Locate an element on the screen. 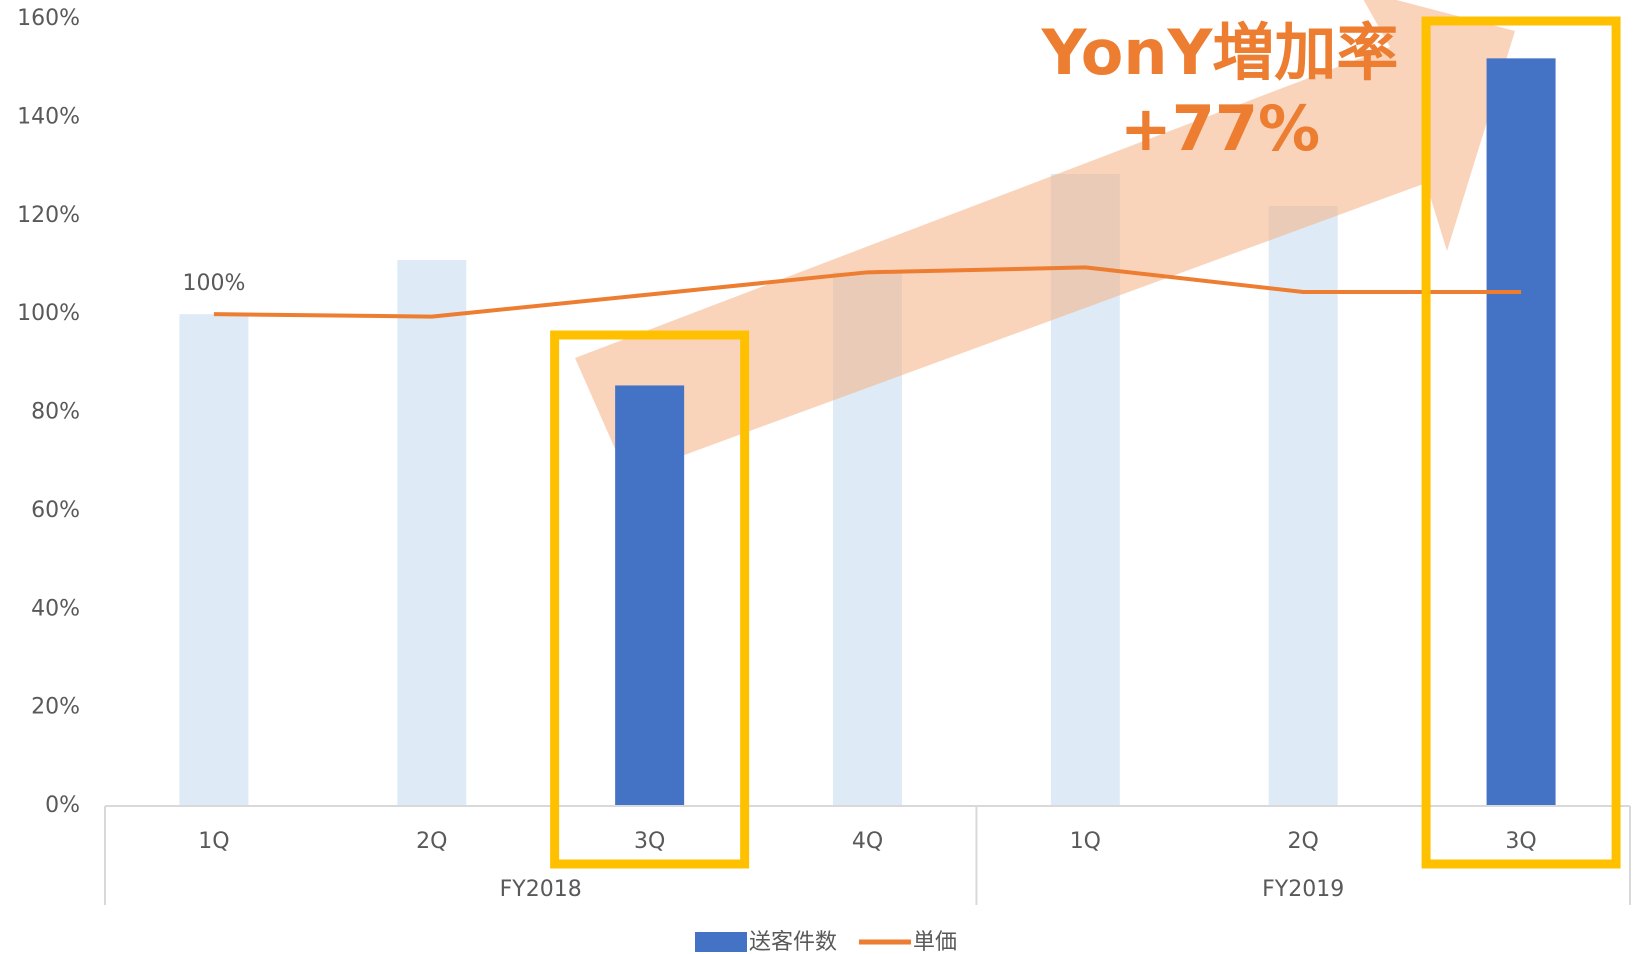  y-tick-label: 100% is located at coordinates (48, 313).